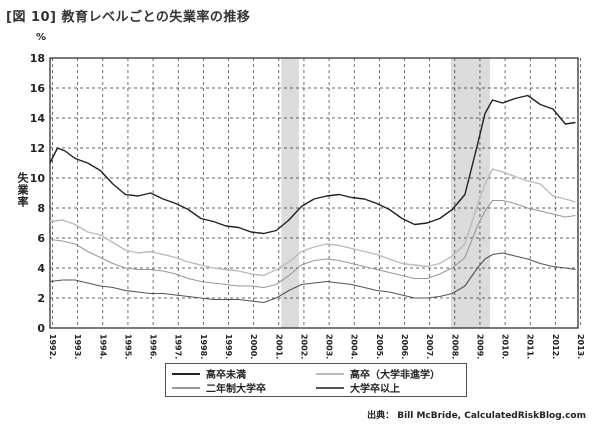 This screenshot has height=439, width=600. I want to click on y-tick-label: 4, so click(41, 268).